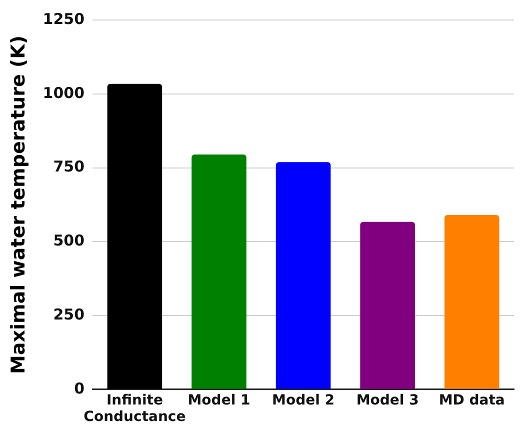 The width and height of the screenshot is (524, 433). I want to click on x-tick-label: MD data, so click(471, 400).